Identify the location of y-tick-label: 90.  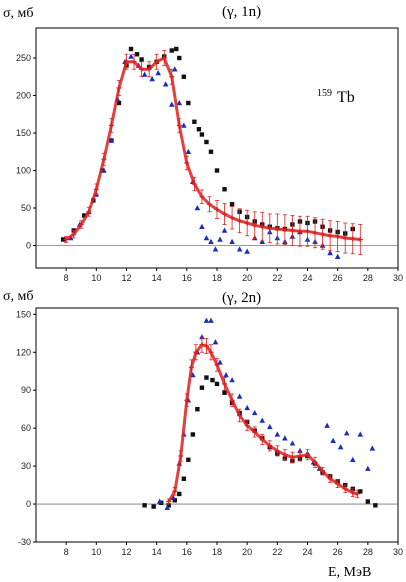
(26, 390).